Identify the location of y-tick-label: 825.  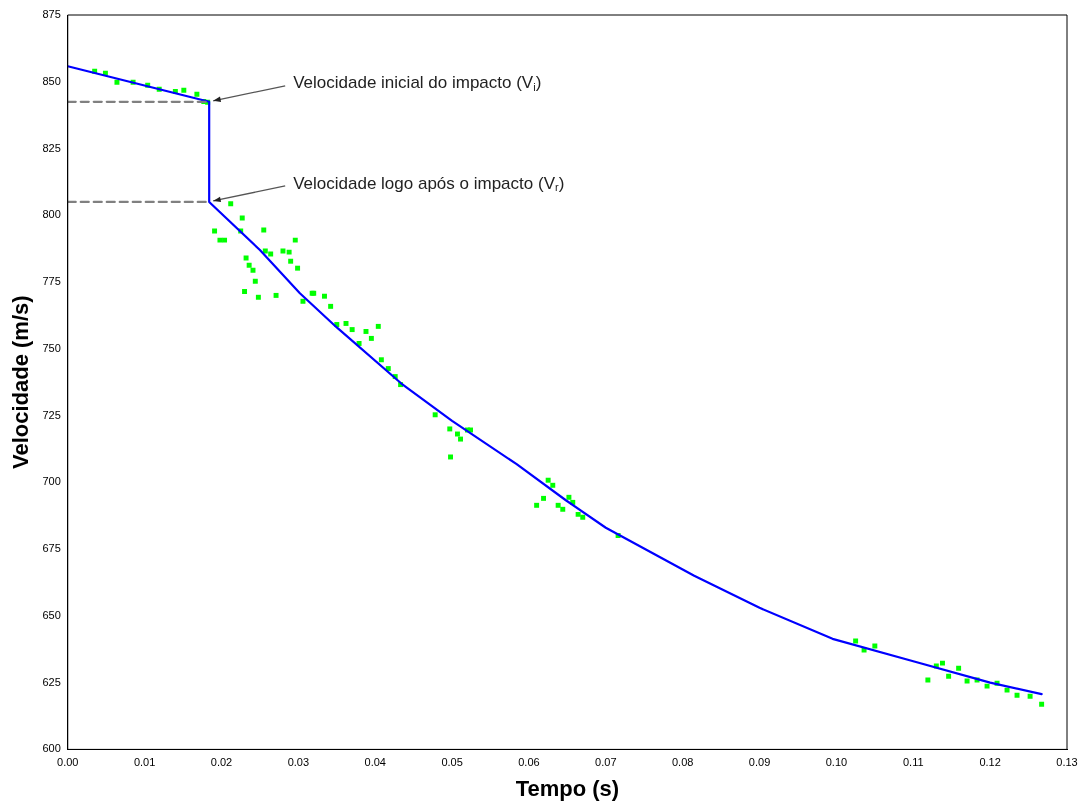
(51, 147).